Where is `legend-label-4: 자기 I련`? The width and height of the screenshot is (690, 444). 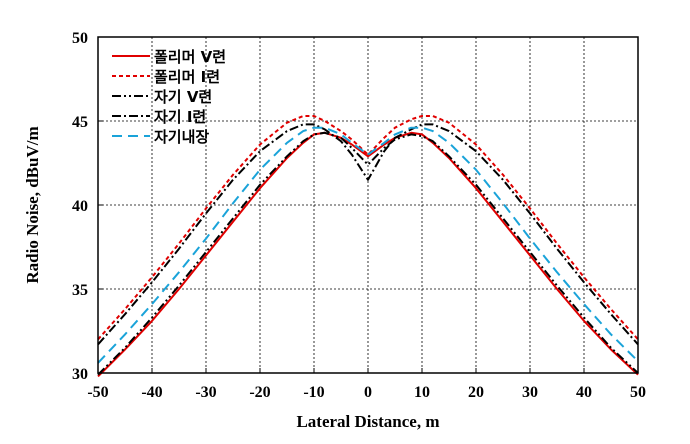
legend-label-4: 자기 I련 is located at coordinates (180, 117).